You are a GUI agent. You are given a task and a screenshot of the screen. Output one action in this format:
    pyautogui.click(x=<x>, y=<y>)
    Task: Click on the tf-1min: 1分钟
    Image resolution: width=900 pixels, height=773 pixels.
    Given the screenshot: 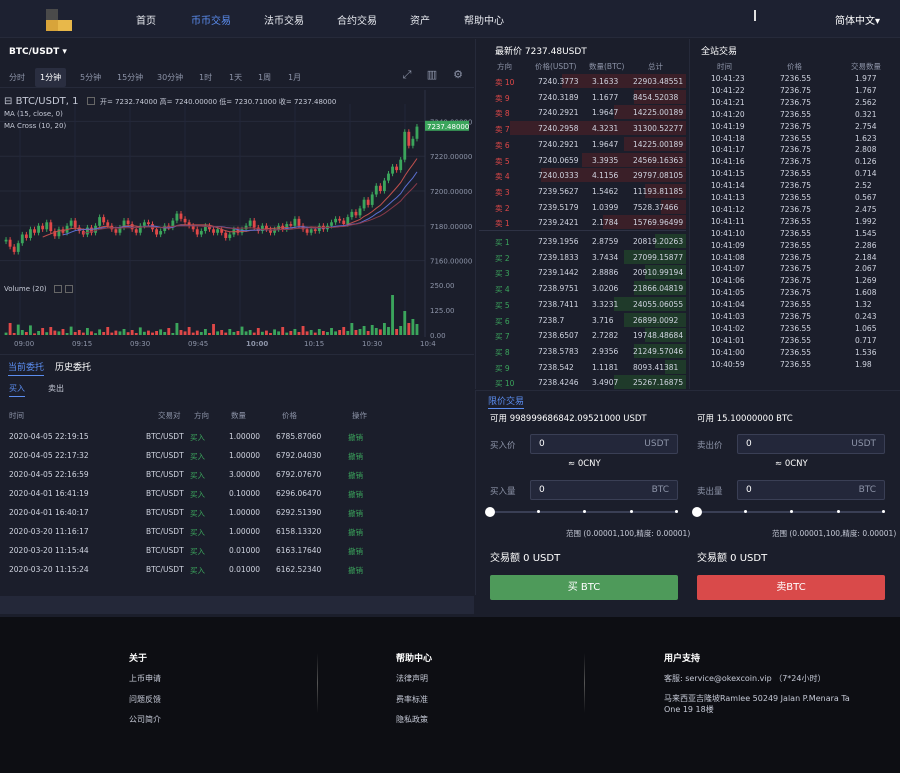 What is the action you would take?
    pyautogui.click(x=51, y=77)
    